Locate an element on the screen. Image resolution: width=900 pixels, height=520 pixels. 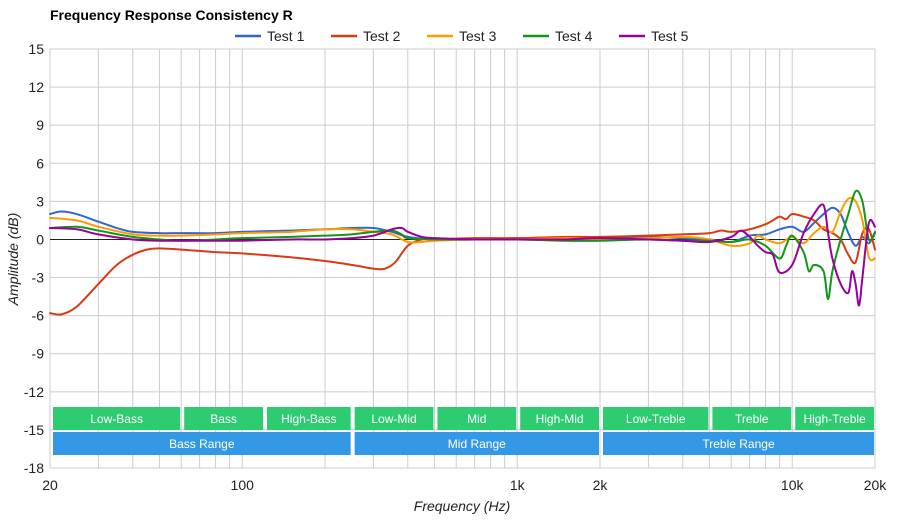
legend-label-test-2: Test 2 is located at coordinates (382, 36).